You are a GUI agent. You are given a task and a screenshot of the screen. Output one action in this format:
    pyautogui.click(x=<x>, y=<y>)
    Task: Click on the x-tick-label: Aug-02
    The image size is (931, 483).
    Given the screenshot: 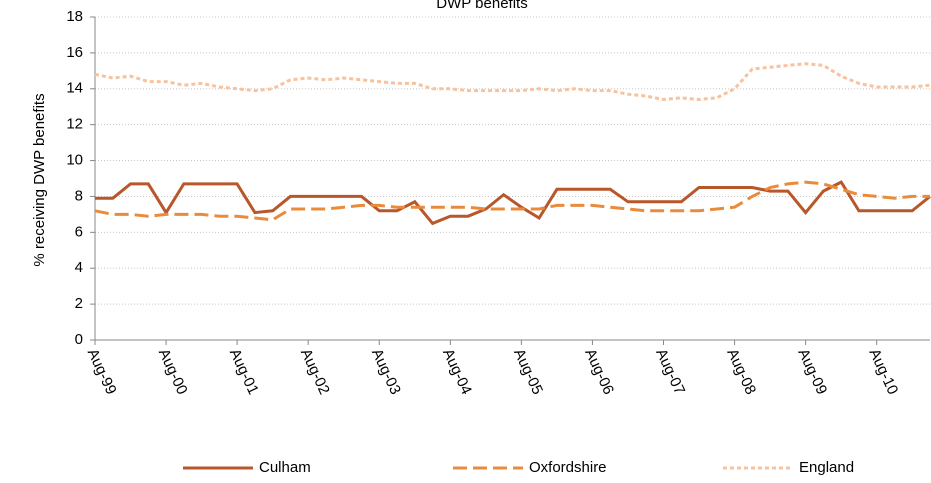 What is the action you would take?
    pyautogui.click(x=315, y=371)
    